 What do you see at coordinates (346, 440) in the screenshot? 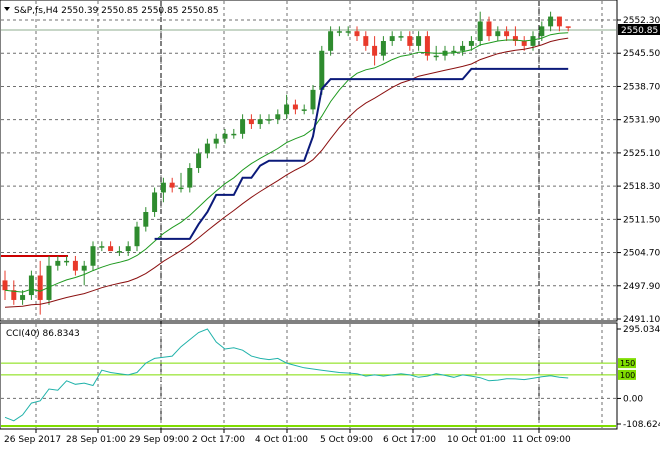
I see `time-tick-label: 5 Oct 09:00` at bounding box center [346, 440].